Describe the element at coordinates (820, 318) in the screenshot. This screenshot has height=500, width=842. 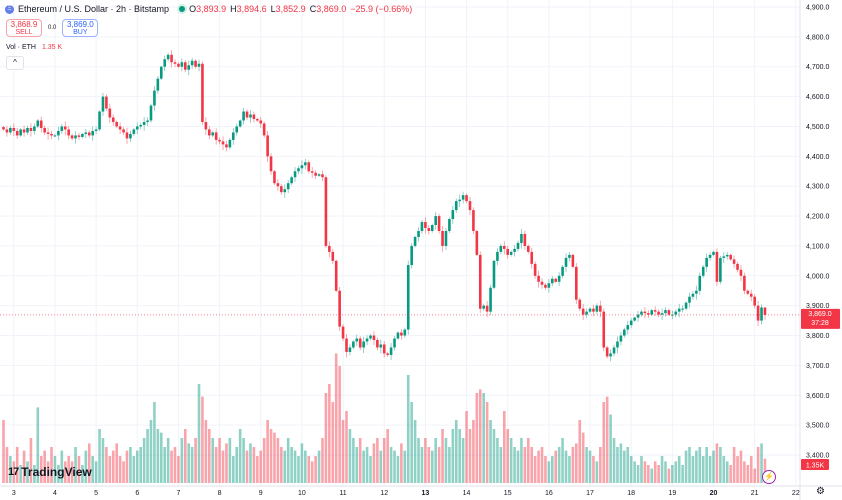
I see `current-price-label: 3,869.0 37:28` at that location.